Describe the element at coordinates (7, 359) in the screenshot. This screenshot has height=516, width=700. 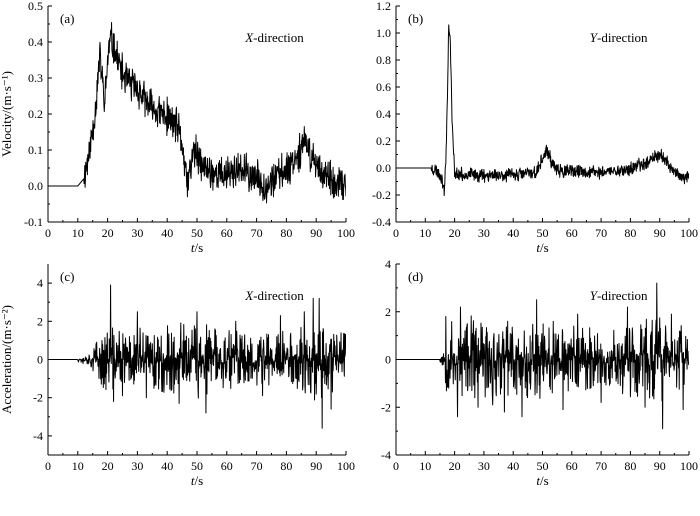
I see `y-axis-title: Acceleration/(m·s⁻²)` at that location.